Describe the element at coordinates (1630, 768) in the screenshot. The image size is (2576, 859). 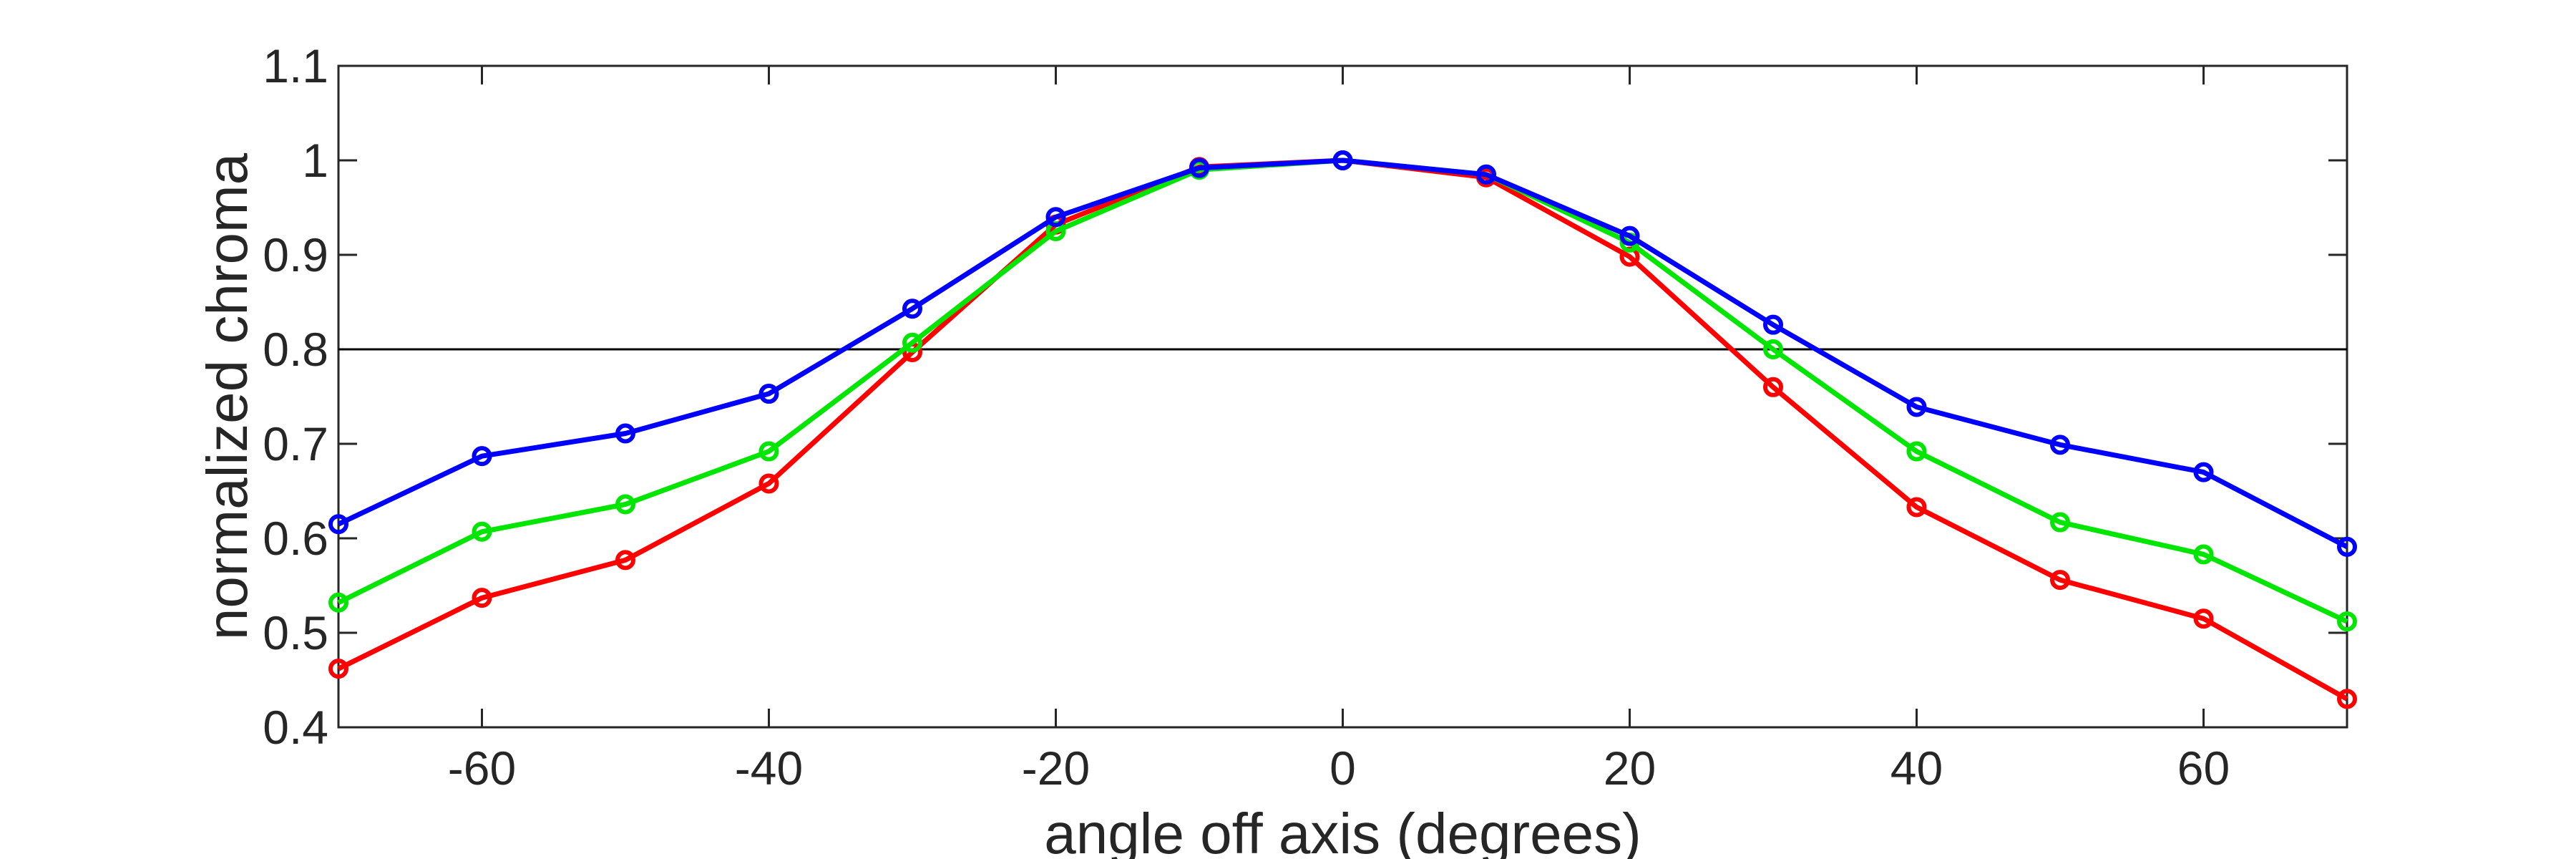
I see `x-tick-label: 20` at that location.